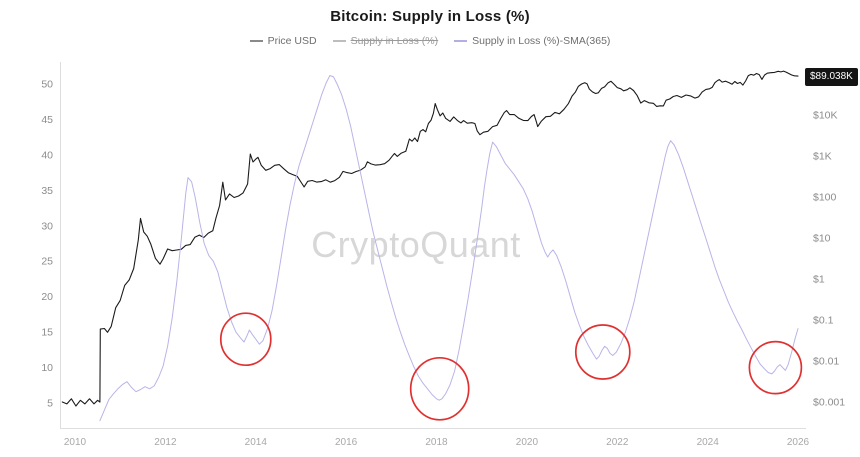 This screenshot has height=457, width=860. What do you see at coordinates (292, 41) in the screenshot?
I see `legend-label-price-usd: Price USD` at bounding box center [292, 41].